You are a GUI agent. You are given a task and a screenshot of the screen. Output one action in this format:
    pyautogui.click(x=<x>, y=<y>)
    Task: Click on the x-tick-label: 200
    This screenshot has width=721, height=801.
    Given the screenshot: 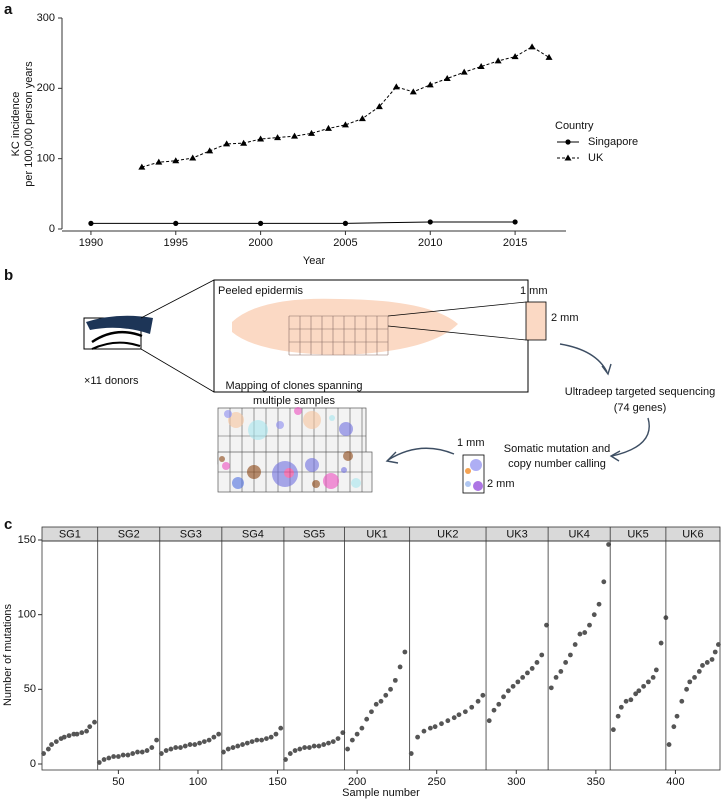 What is the action you would take?
    pyautogui.click(x=357, y=782)
    